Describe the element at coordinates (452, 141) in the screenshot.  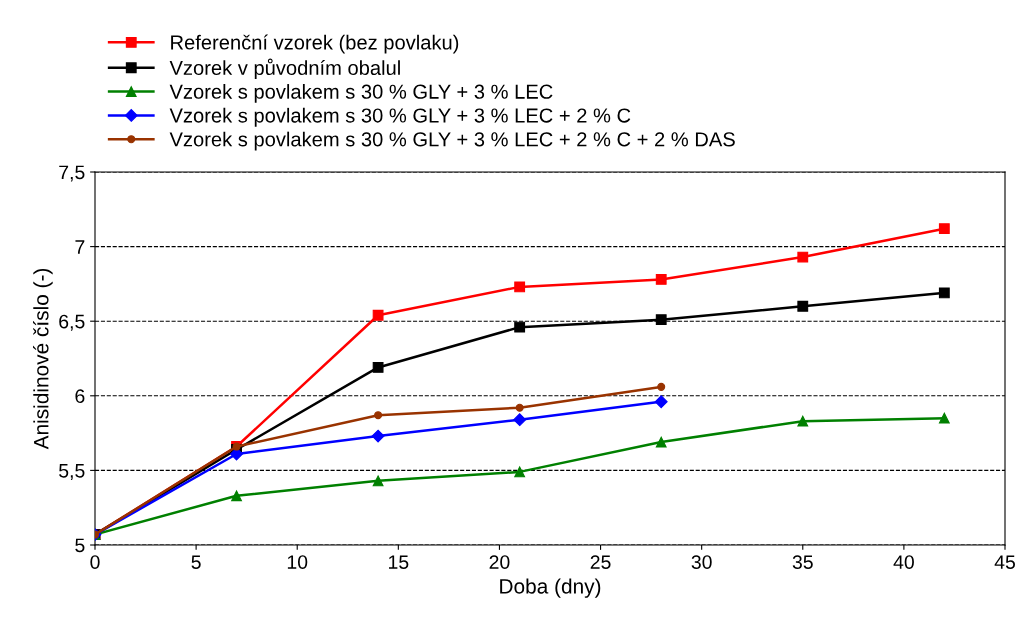
I see `legend-label: Vzorek s povlakem s 30 % GLY + 3 % LEC + 2 % C + 2 % DAS` at that location.